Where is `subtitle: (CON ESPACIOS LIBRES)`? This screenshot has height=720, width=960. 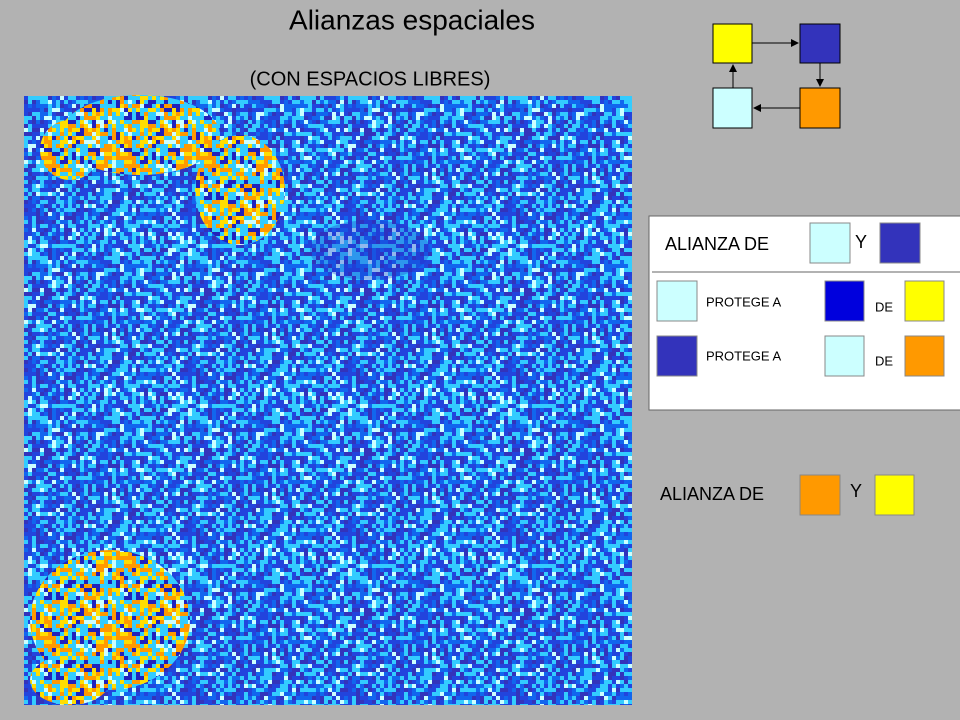
subtitle: (CON ESPACIOS LIBRES) is located at coordinates (370, 79).